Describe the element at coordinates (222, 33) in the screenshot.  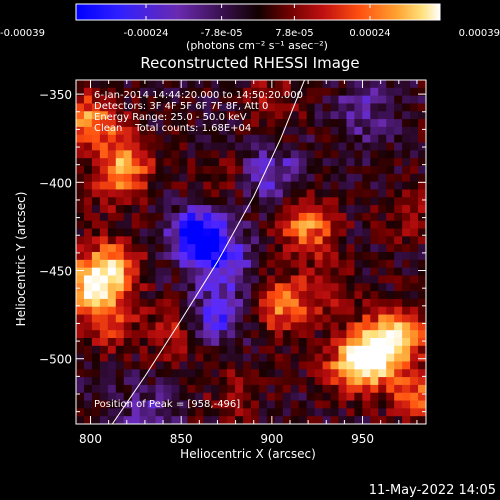
I see `colorbar-tick-label: -7.8e-05` at that location.